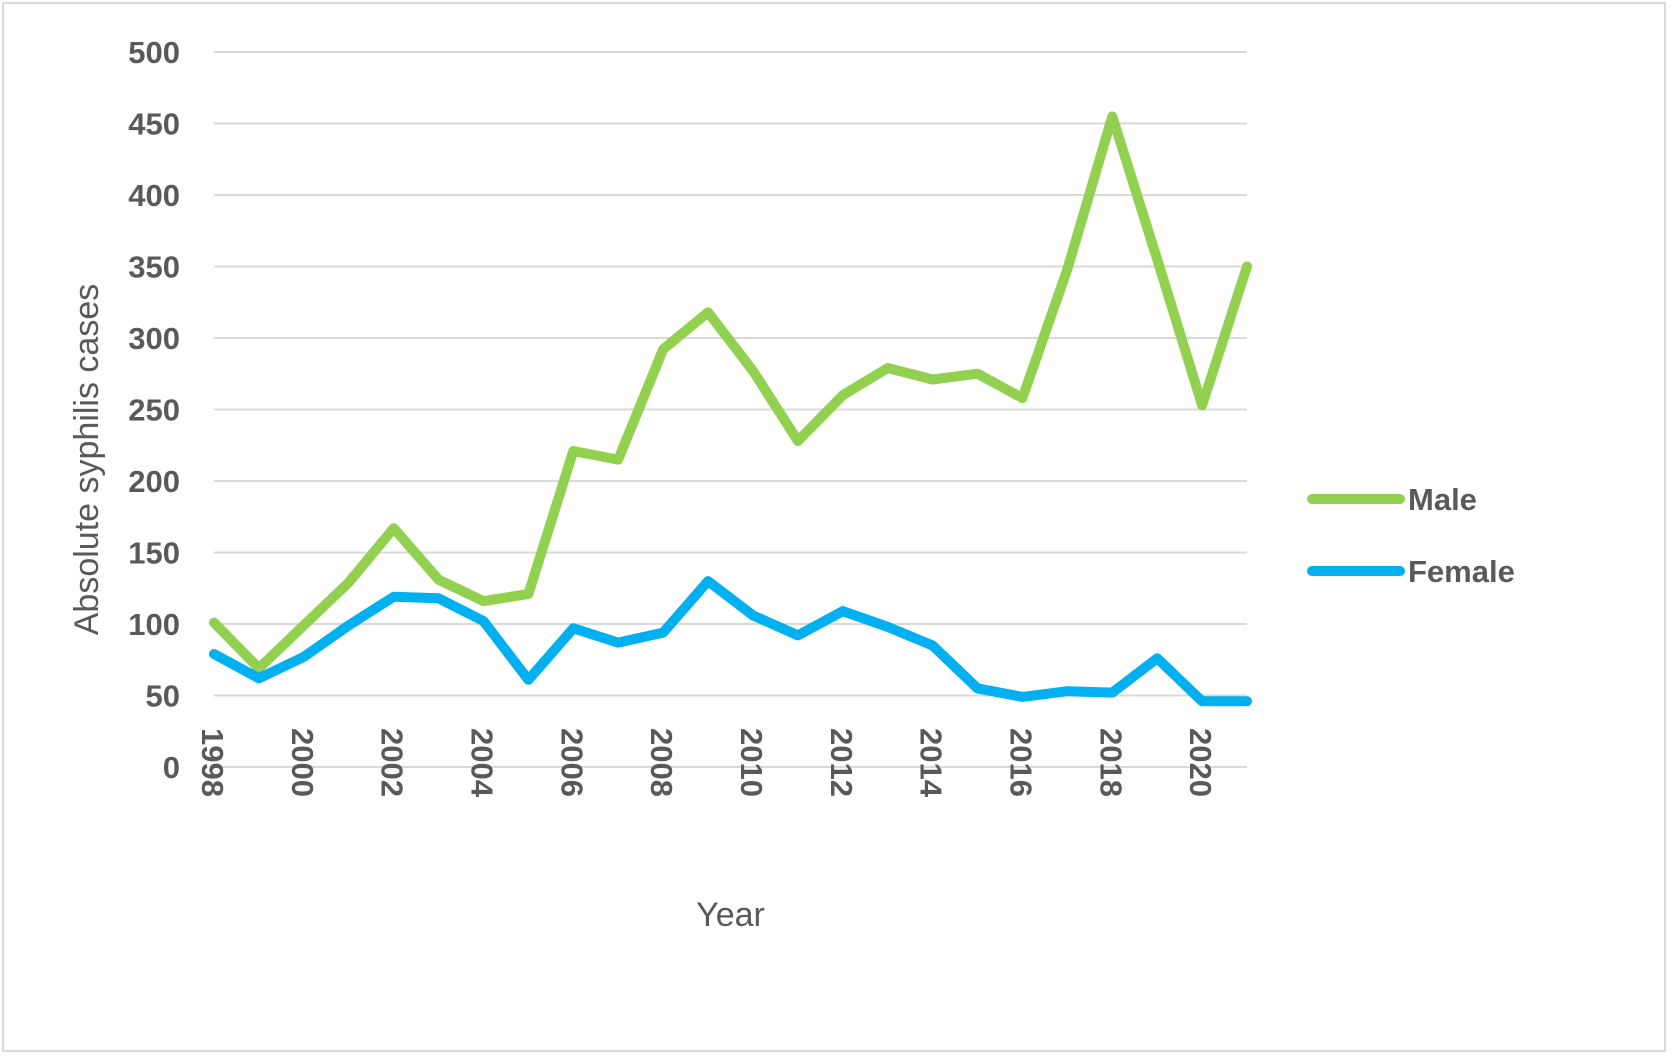 The image size is (1672, 1058). Describe the element at coordinates (154, 624) in the screenshot. I see `y-tick-label: 100` at that location.